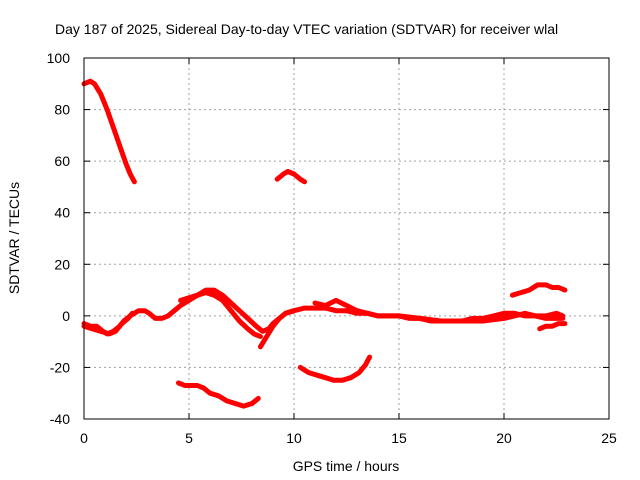 The image size is (640, 480). I want to click on x-tick-label: 5, so click(189, 438).